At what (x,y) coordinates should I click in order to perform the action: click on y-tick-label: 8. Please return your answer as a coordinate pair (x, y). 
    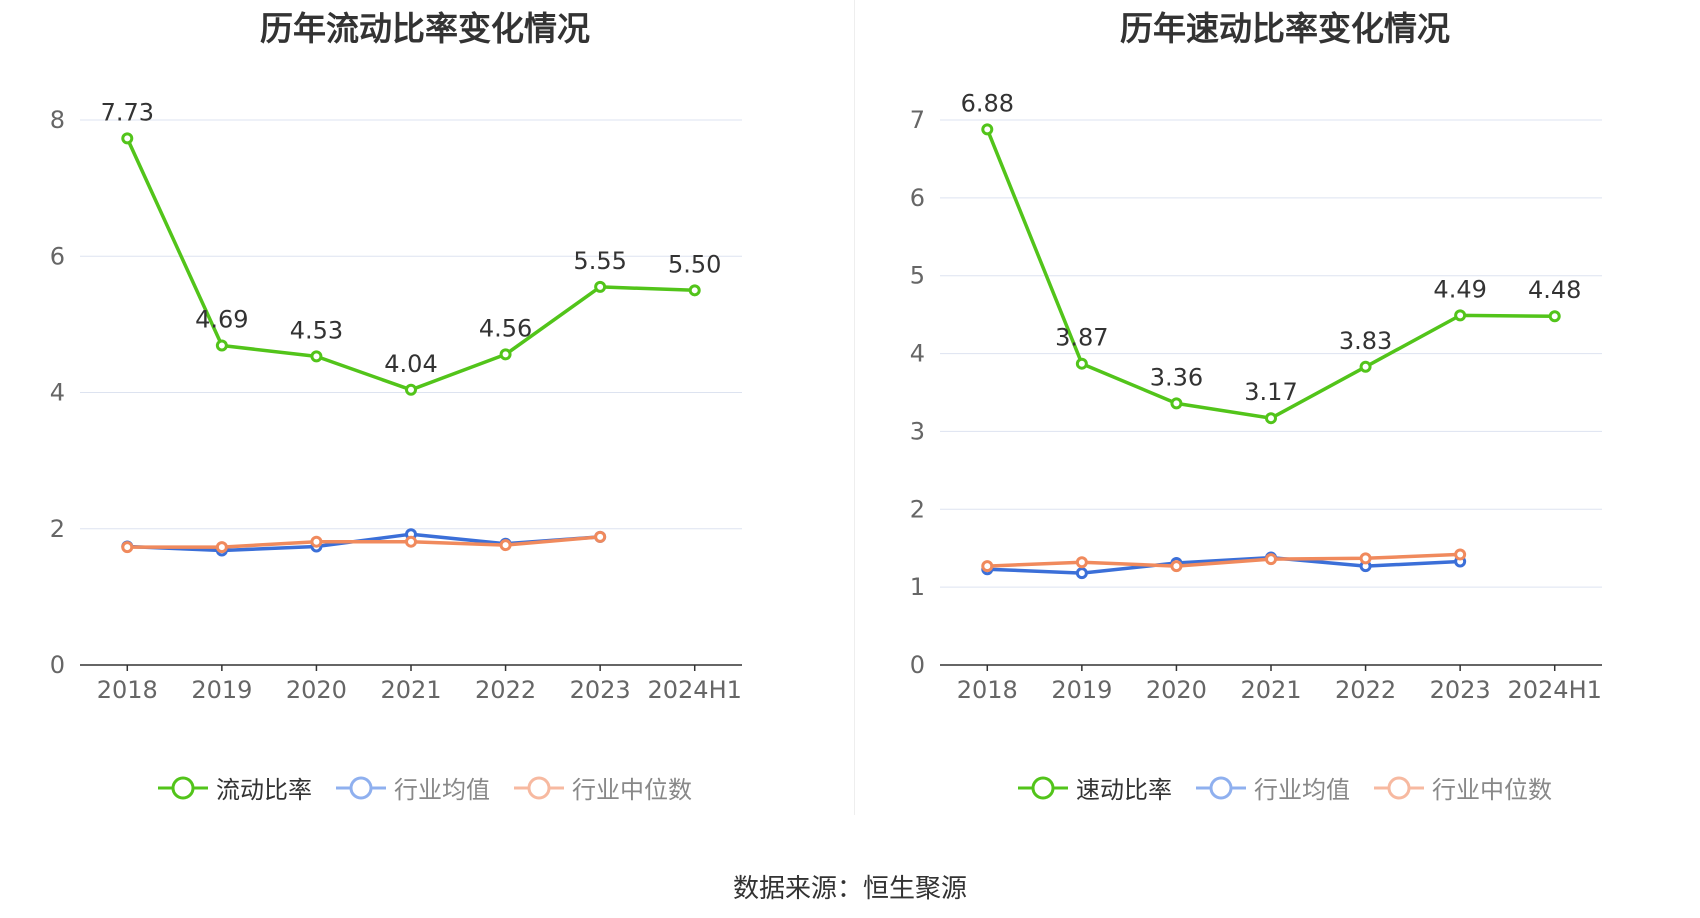
    Looking at the image, I should click on (57, 120).